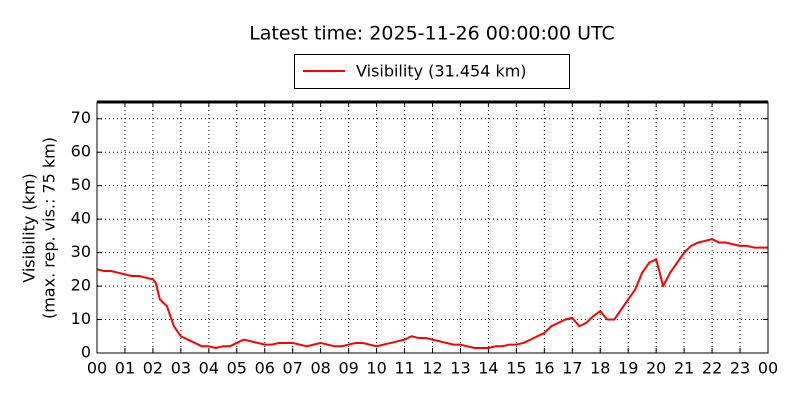 Image resolution: width=800 pixels, height=400 pixels. What do you see at coordinates (320, 368) in the screenshot?
I see `x-tick-label: 08` at bounding box center [320, 368].